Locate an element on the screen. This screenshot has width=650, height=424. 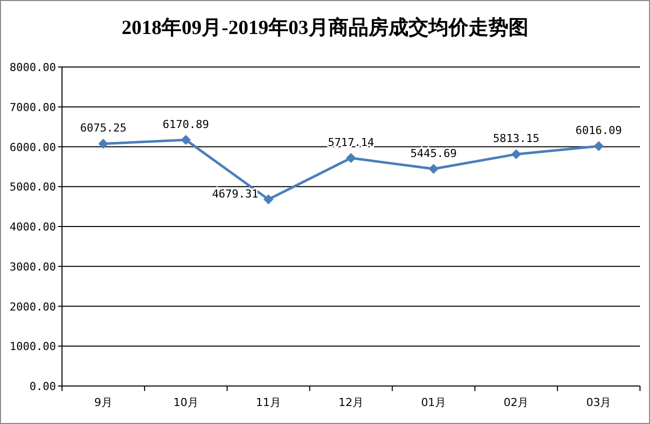
data-label: 5717.14 is located at coordinates (351, 143).